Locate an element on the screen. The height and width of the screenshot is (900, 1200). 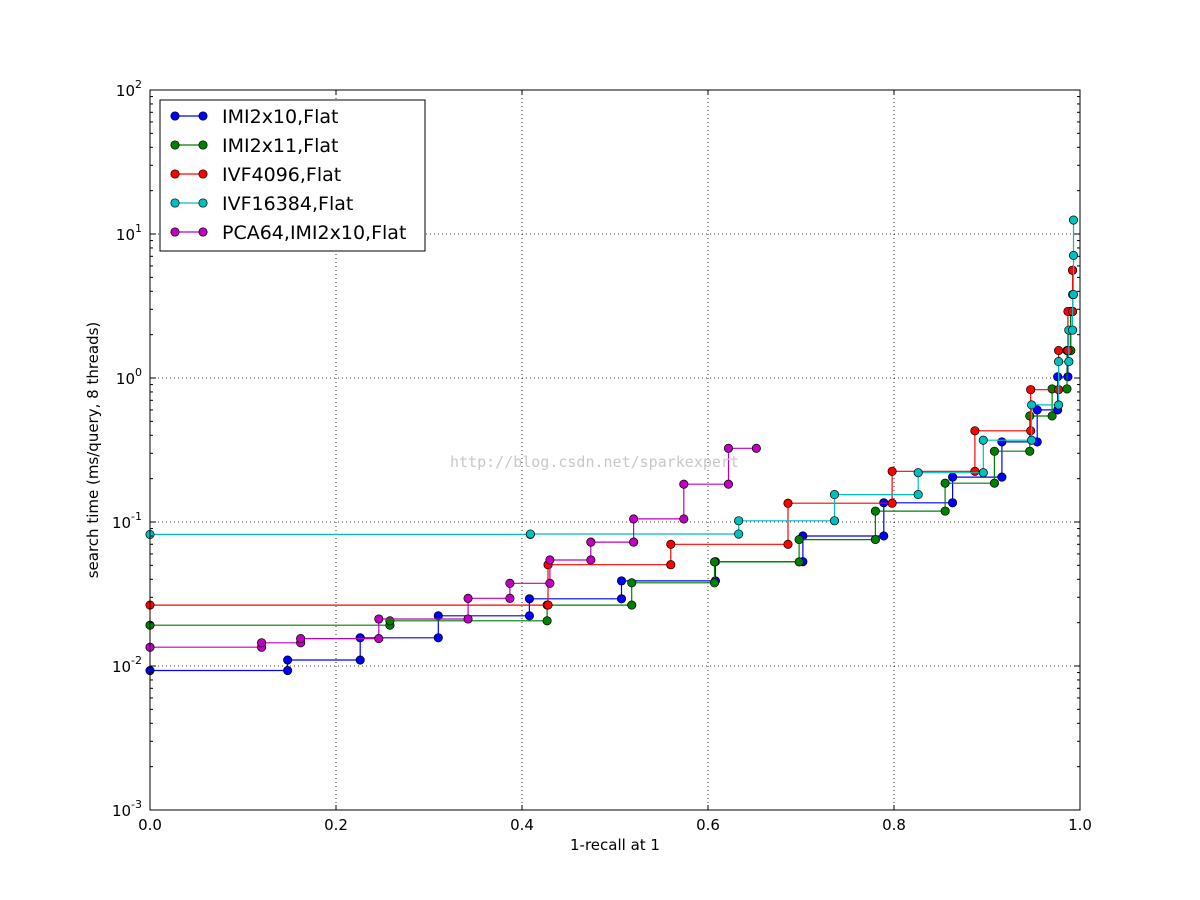
y-tick-label: 10¹ is located at coordinates (129, 233).